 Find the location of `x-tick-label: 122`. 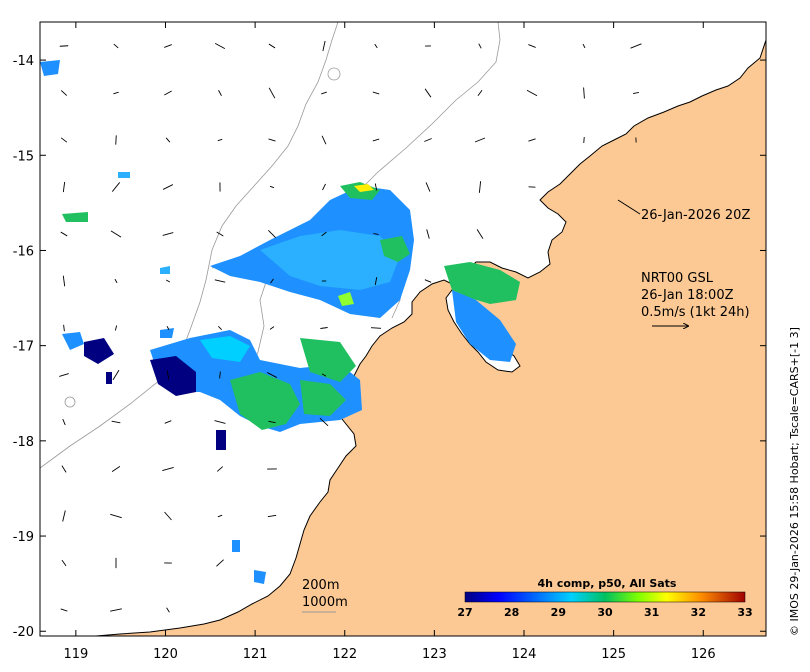

x-tick-label: 122 is located at coordinates (344, 654).